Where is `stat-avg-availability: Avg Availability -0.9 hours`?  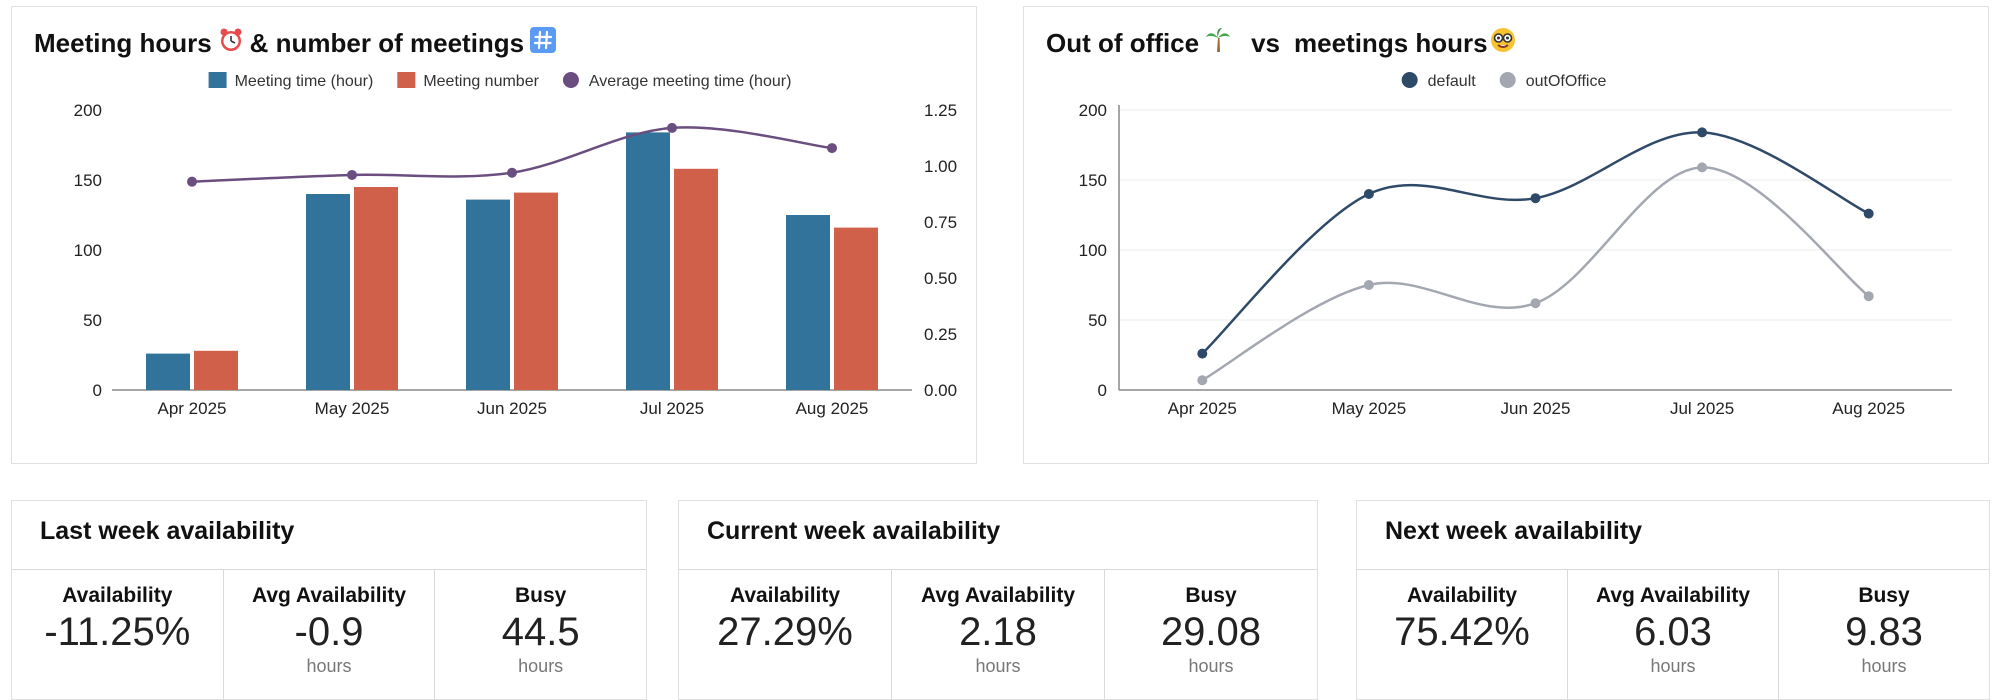
stat-avg-availability: Avg Availability -0.9 hours is located at coordinates (330, 634).